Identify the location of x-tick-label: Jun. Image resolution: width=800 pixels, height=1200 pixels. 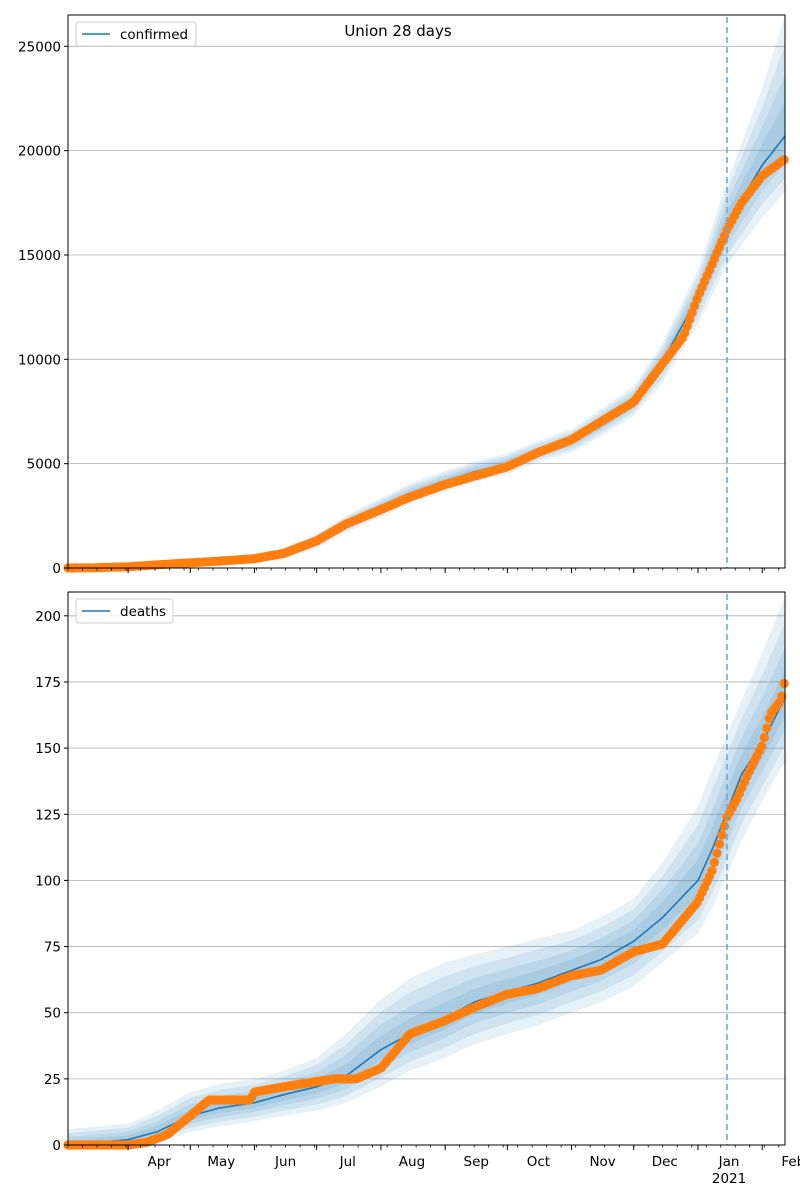
(285, 1162).